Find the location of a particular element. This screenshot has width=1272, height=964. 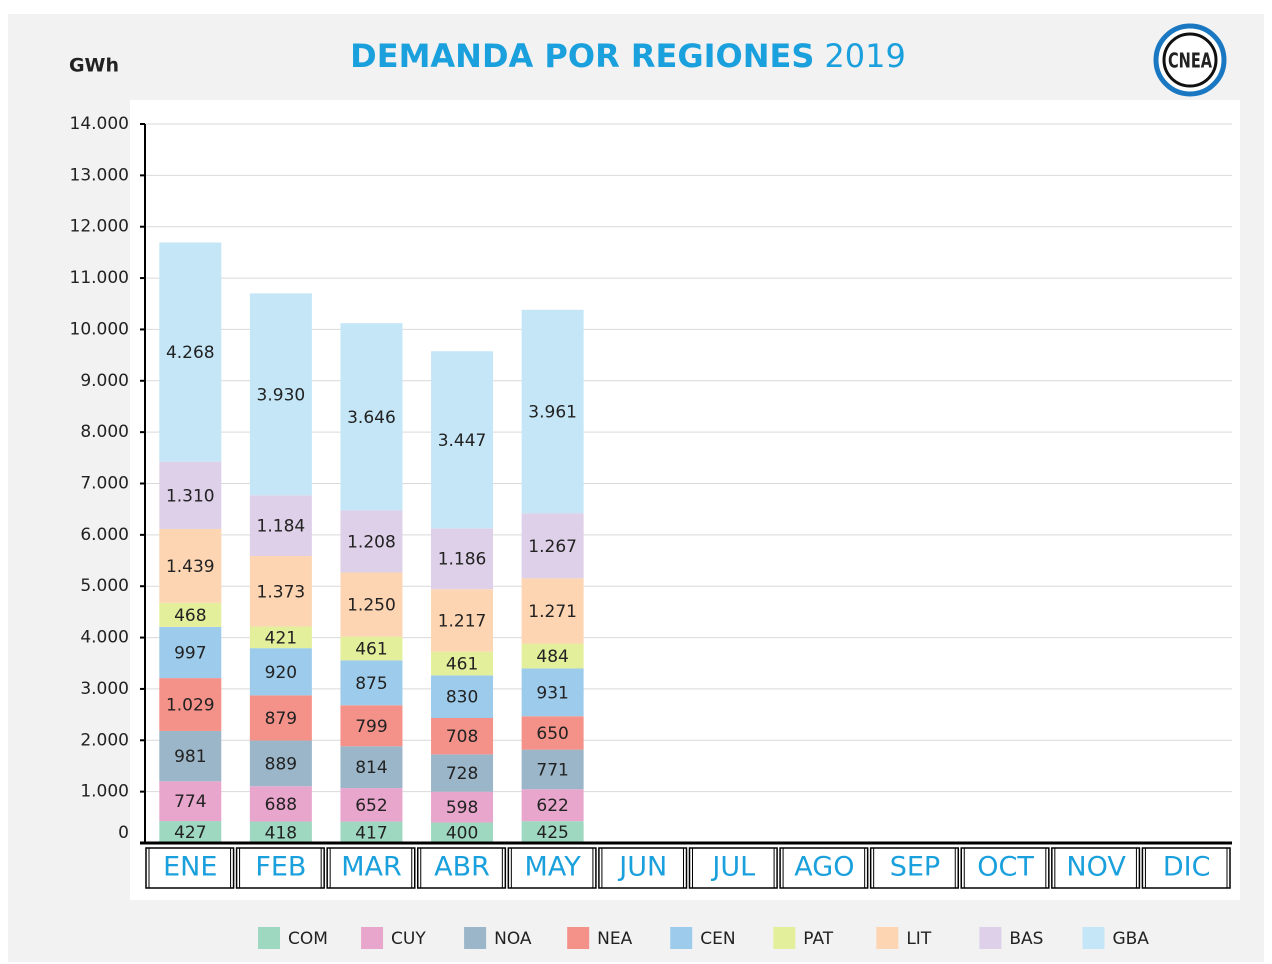

data-label: 417 is located at coordinates (371, 833).